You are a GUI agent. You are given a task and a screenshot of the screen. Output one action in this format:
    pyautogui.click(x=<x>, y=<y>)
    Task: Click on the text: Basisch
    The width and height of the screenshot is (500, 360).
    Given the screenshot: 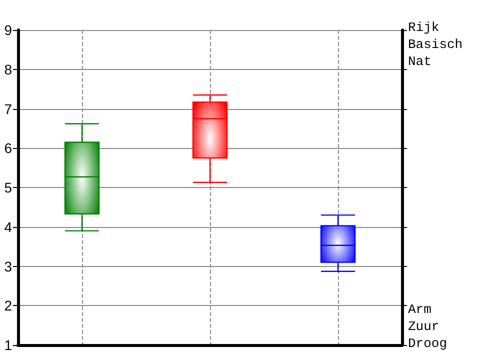 What is the action you would take?
    pyautogui.click(x=435, y=44)
    